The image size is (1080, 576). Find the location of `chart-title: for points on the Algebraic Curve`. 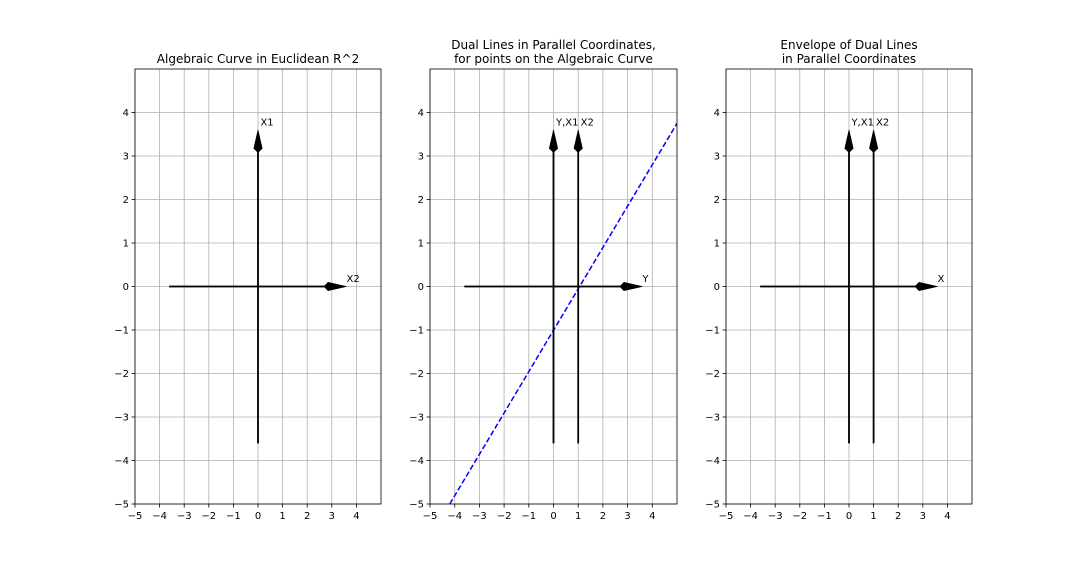

chart-title: for points on the Algebraic Curve is located at coordinates (553, 59).